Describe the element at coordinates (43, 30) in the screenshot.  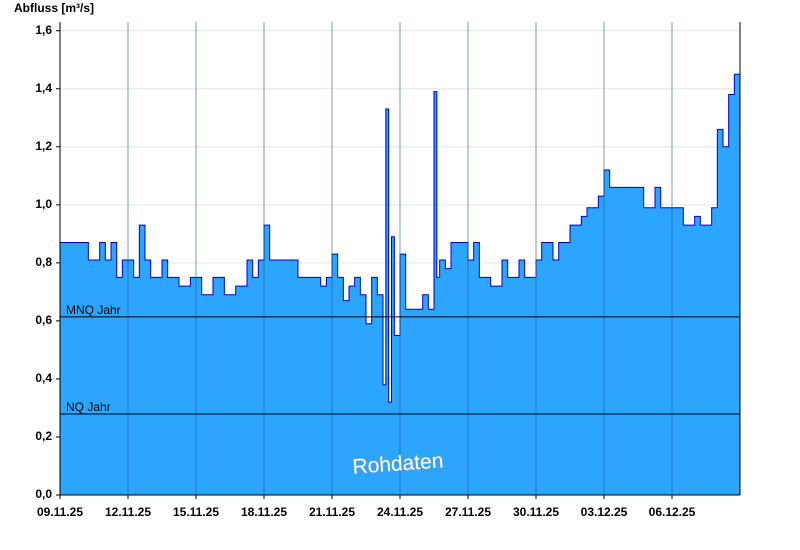
I see `y-tick-label: 1,6` at that location.